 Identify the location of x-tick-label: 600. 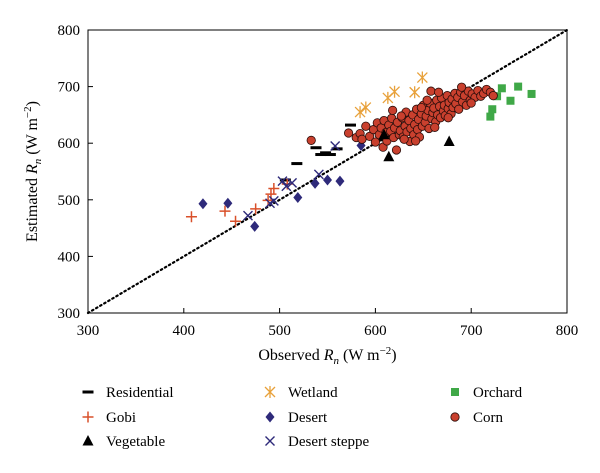
(375, 331).